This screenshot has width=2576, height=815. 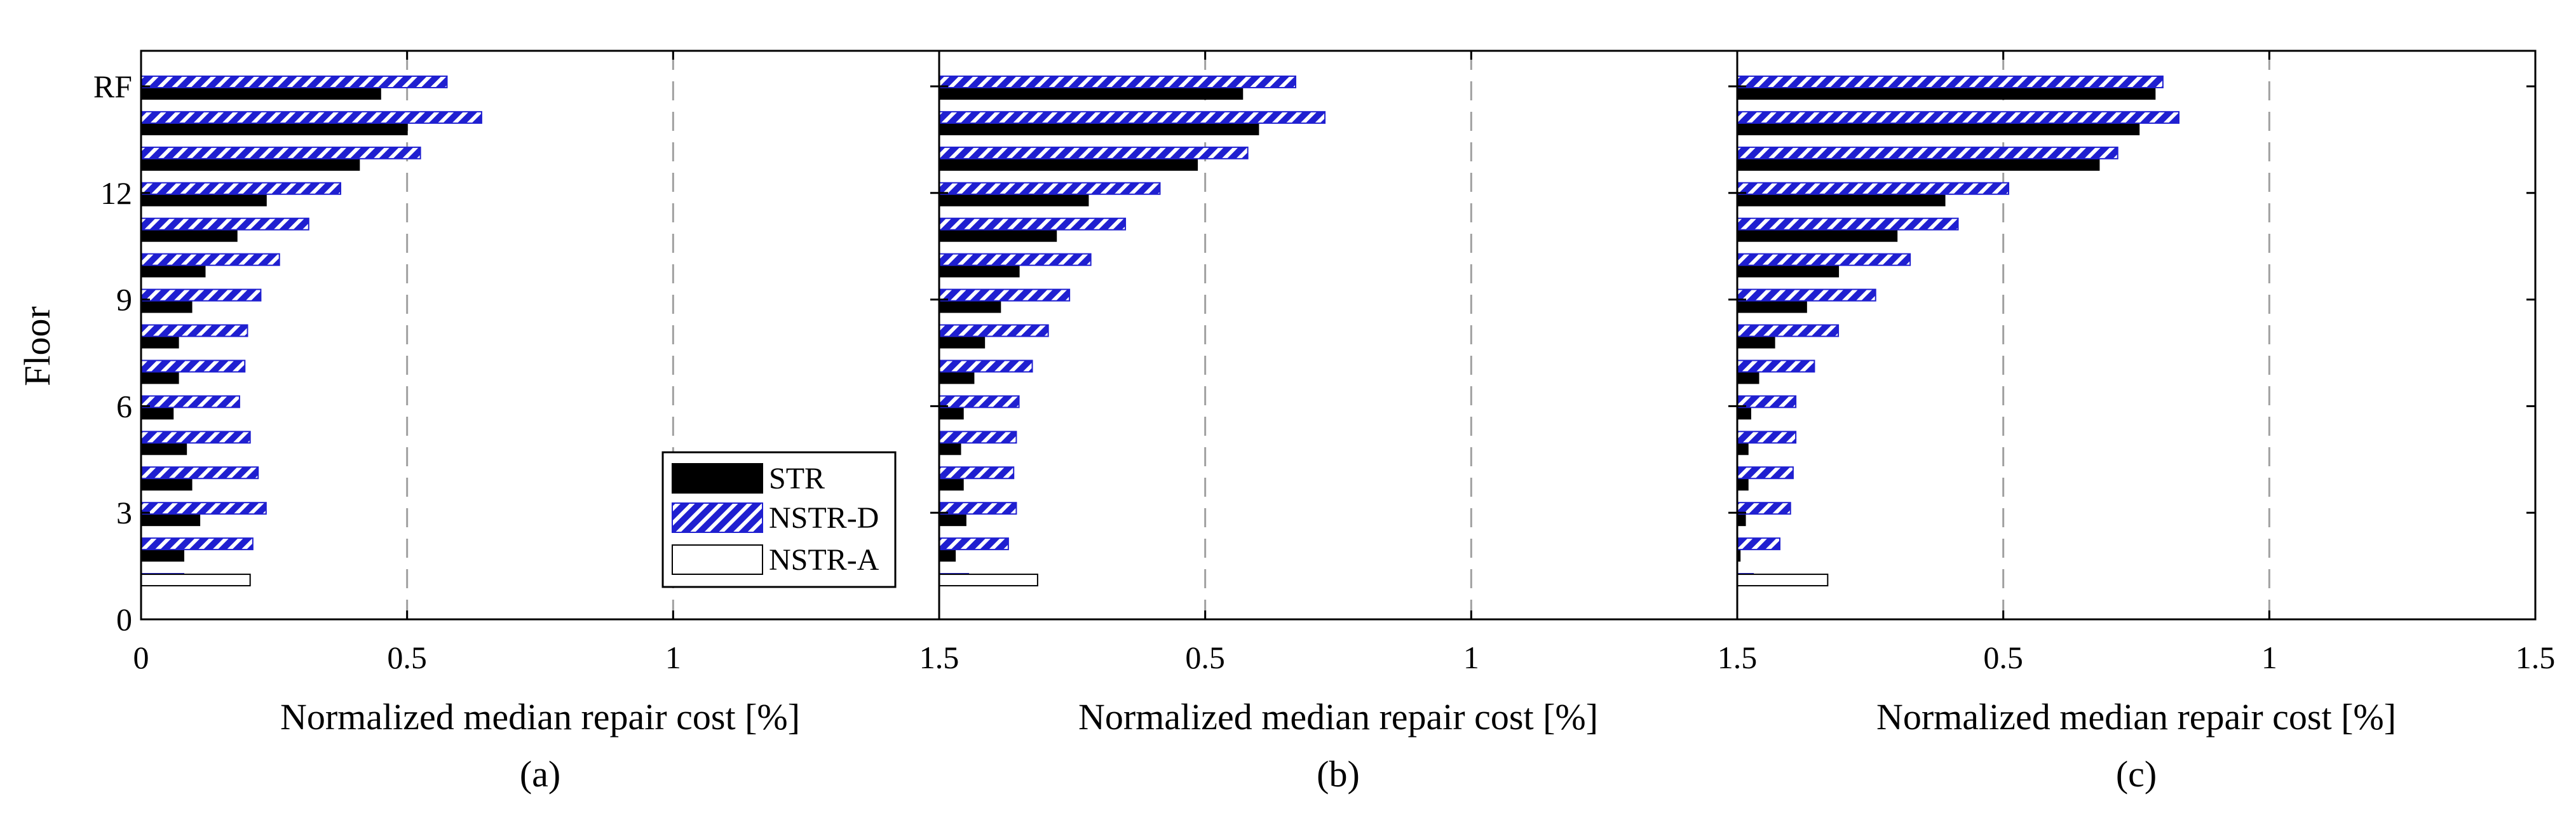 I want to click on panel-label: (a), so click(x=540, y=774).